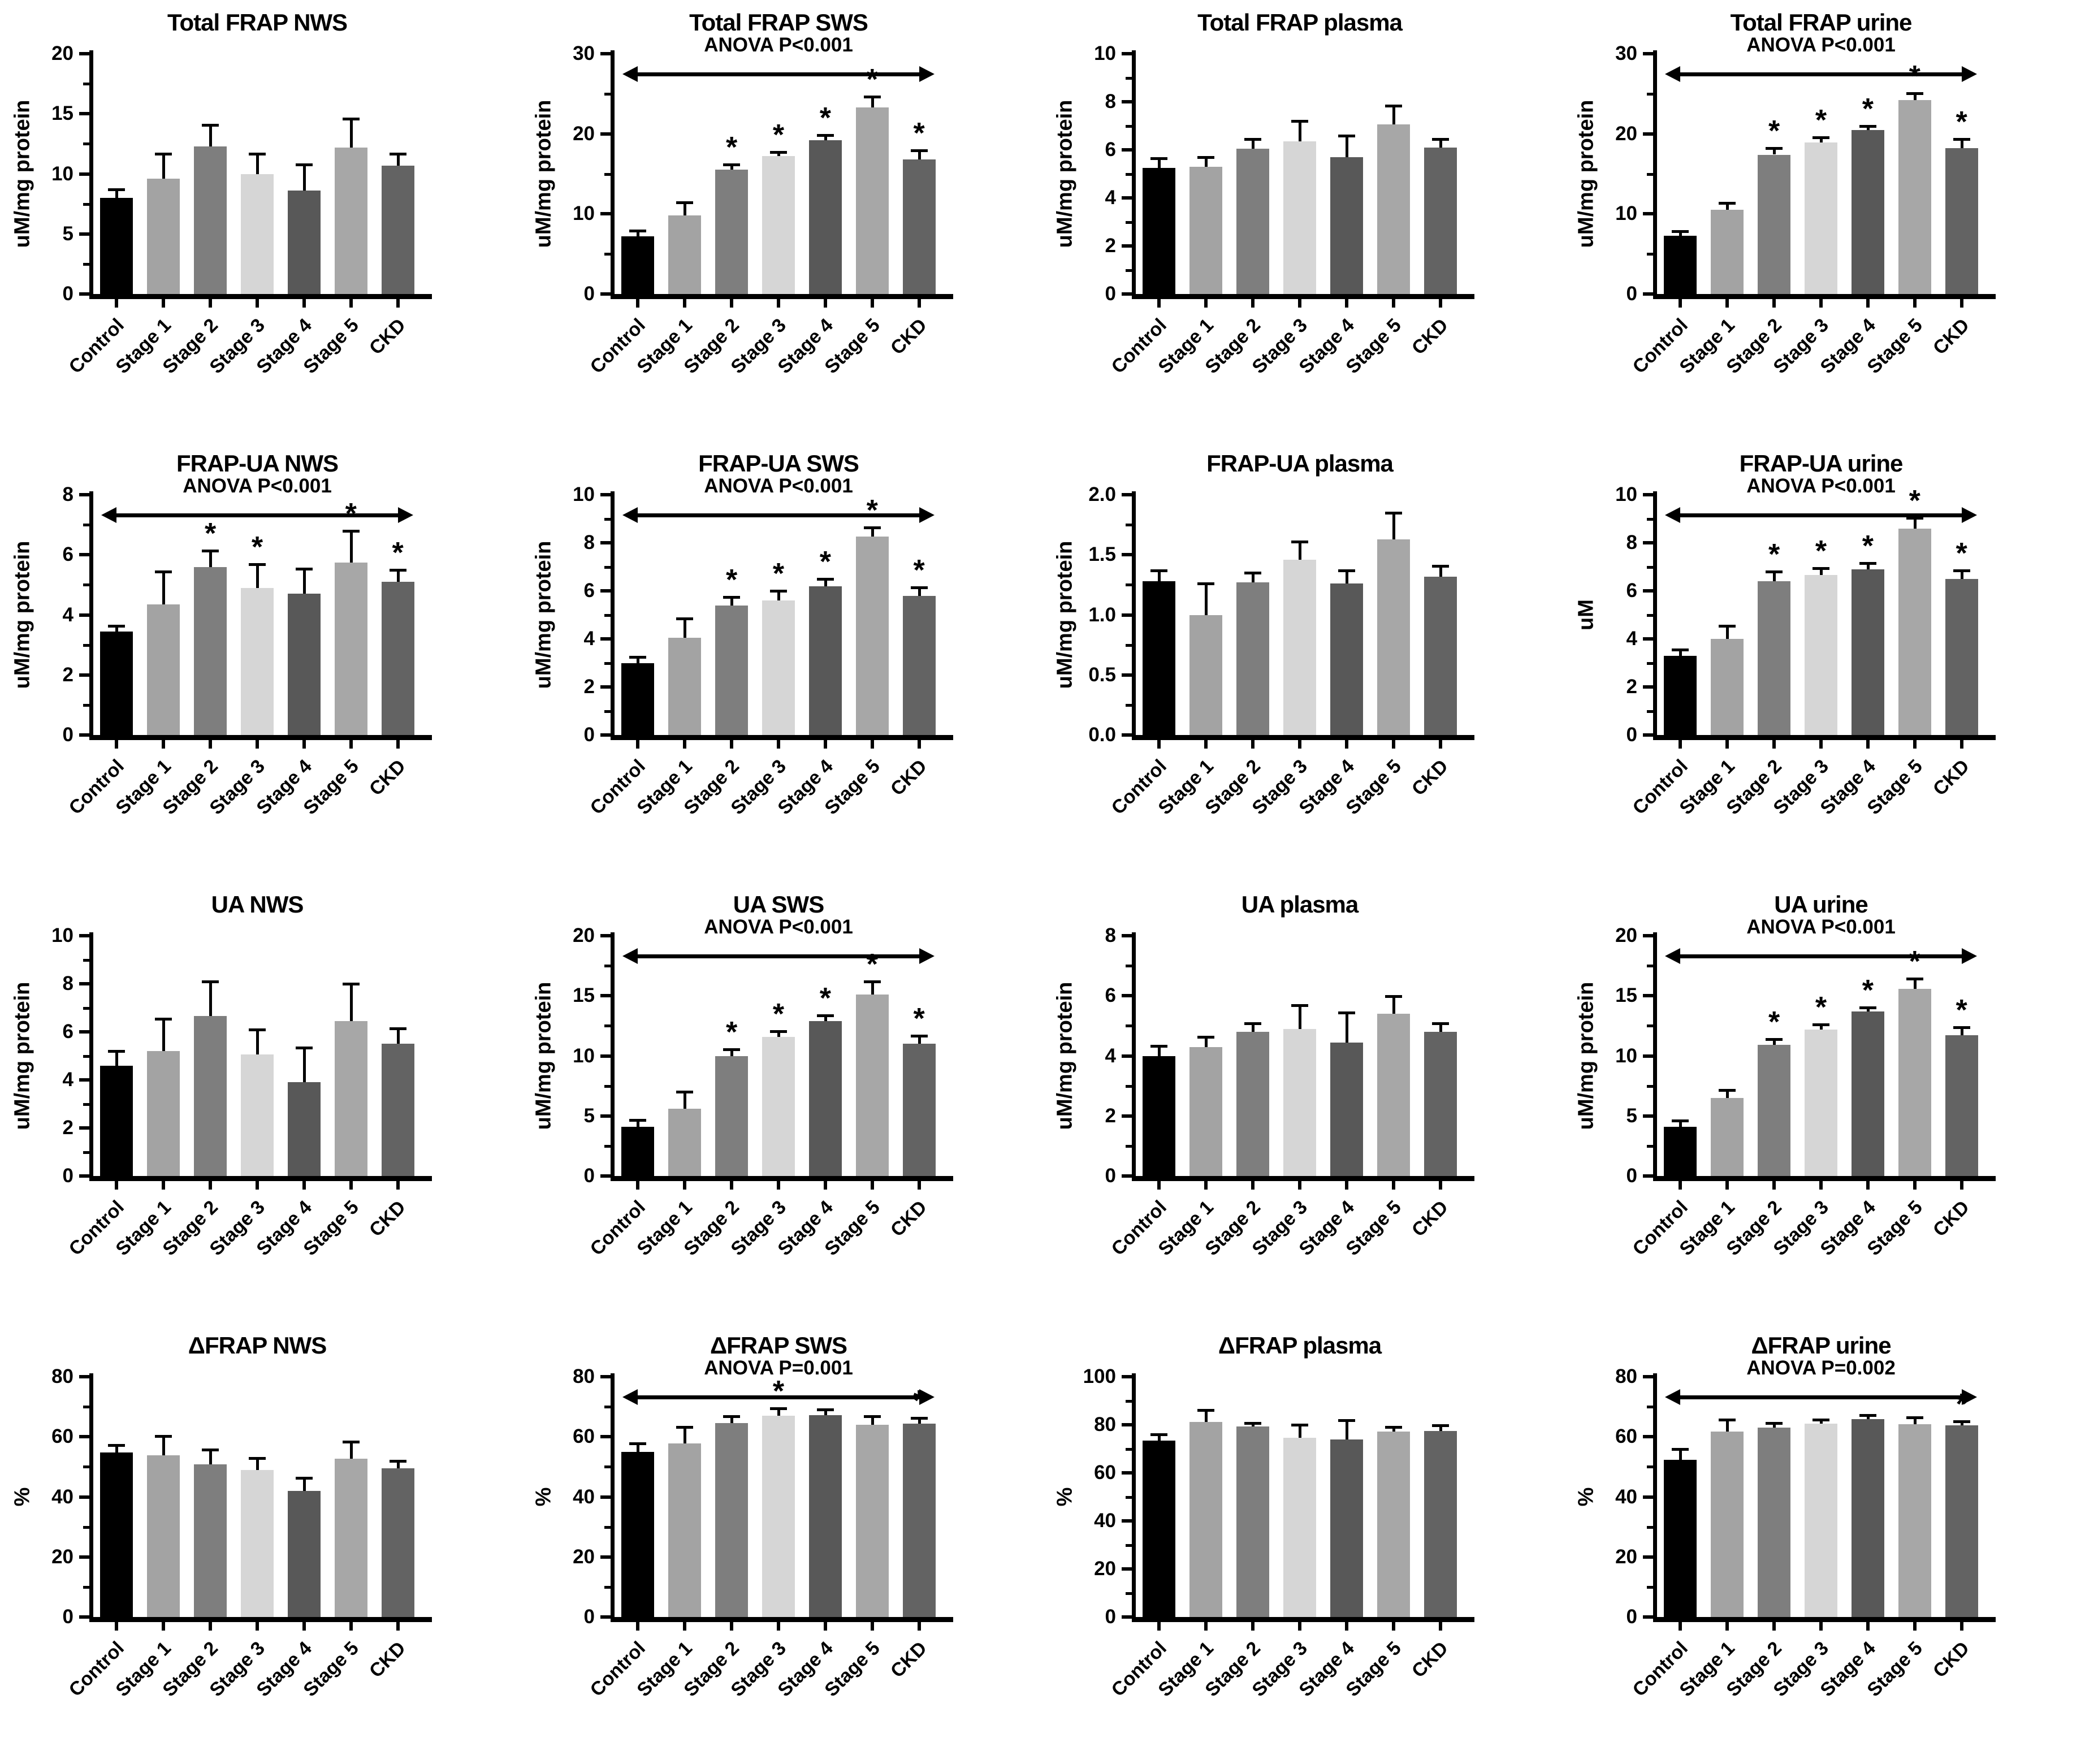  What do you see at coordinates (1626, 213) in the screenshot?
I see `y-tick-label: 10` at bounding box center [1626, 213].